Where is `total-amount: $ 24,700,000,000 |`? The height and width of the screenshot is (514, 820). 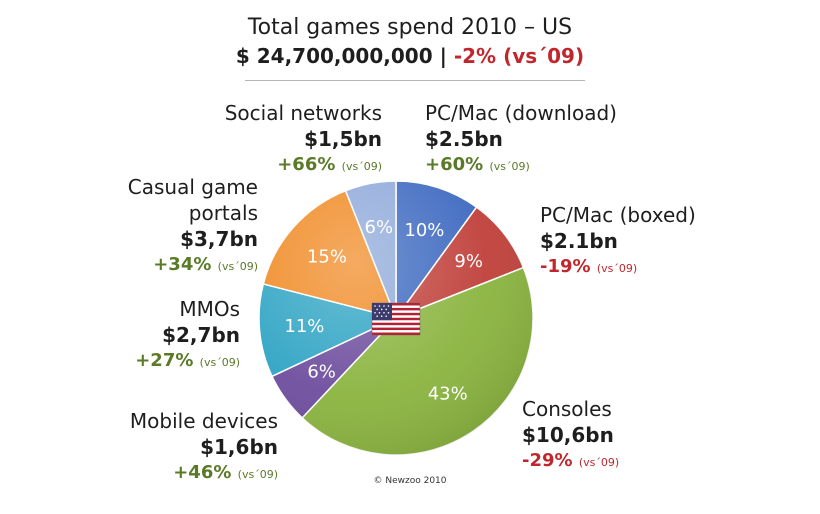 total-amount: $ 24,700,000,000 | is located at coordinates (341, 56).